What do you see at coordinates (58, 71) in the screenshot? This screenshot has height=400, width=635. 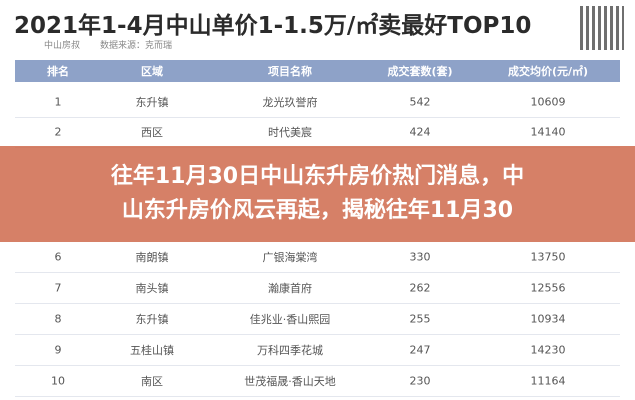 I see `column-header: 排名` at bounding box center [58, 71].